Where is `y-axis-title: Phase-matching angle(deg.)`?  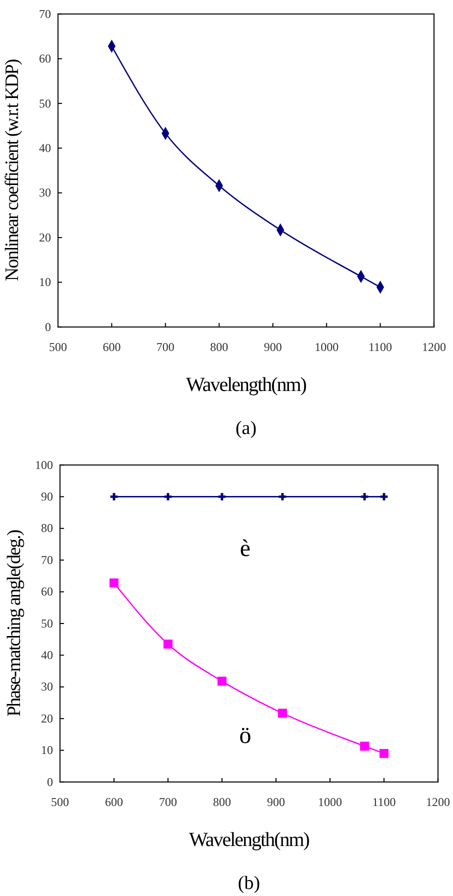 y-axis-title: Phase-matching angle(deg.) is located at coordinates (14, 623).